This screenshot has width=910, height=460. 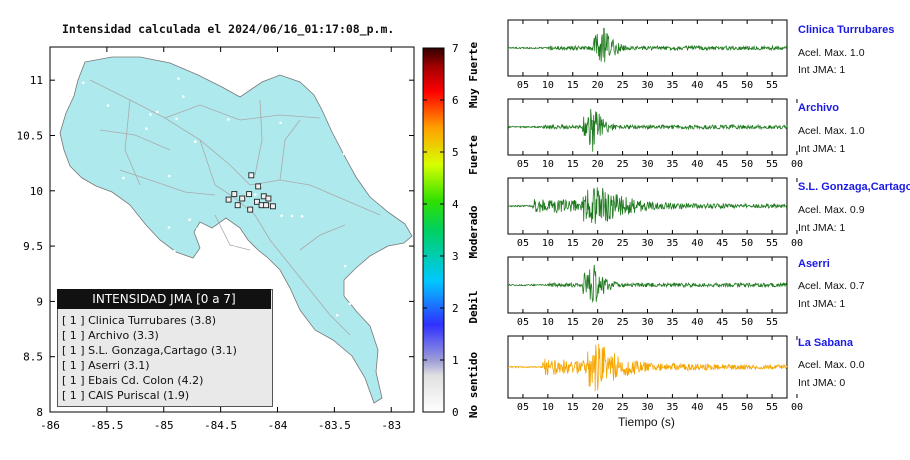 What do you see at coordinates (831, 210) in the screenshot?
I see `station-acel: Acel. Max. 0.9` at bounding box center [831, 210].